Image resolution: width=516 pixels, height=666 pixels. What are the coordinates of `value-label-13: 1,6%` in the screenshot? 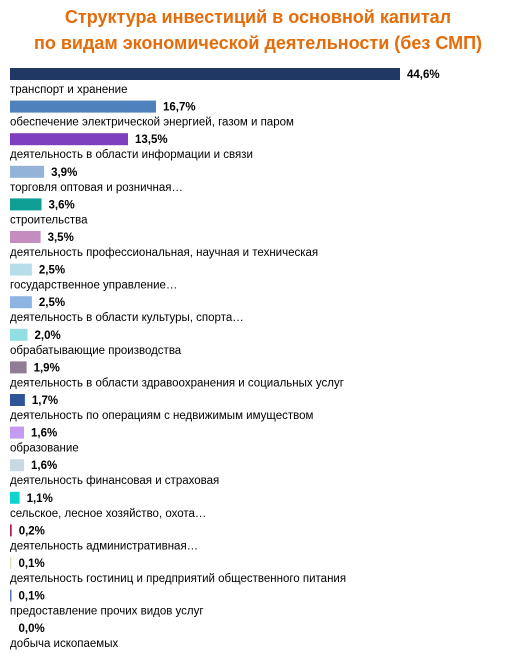 It's located at (44, 466).